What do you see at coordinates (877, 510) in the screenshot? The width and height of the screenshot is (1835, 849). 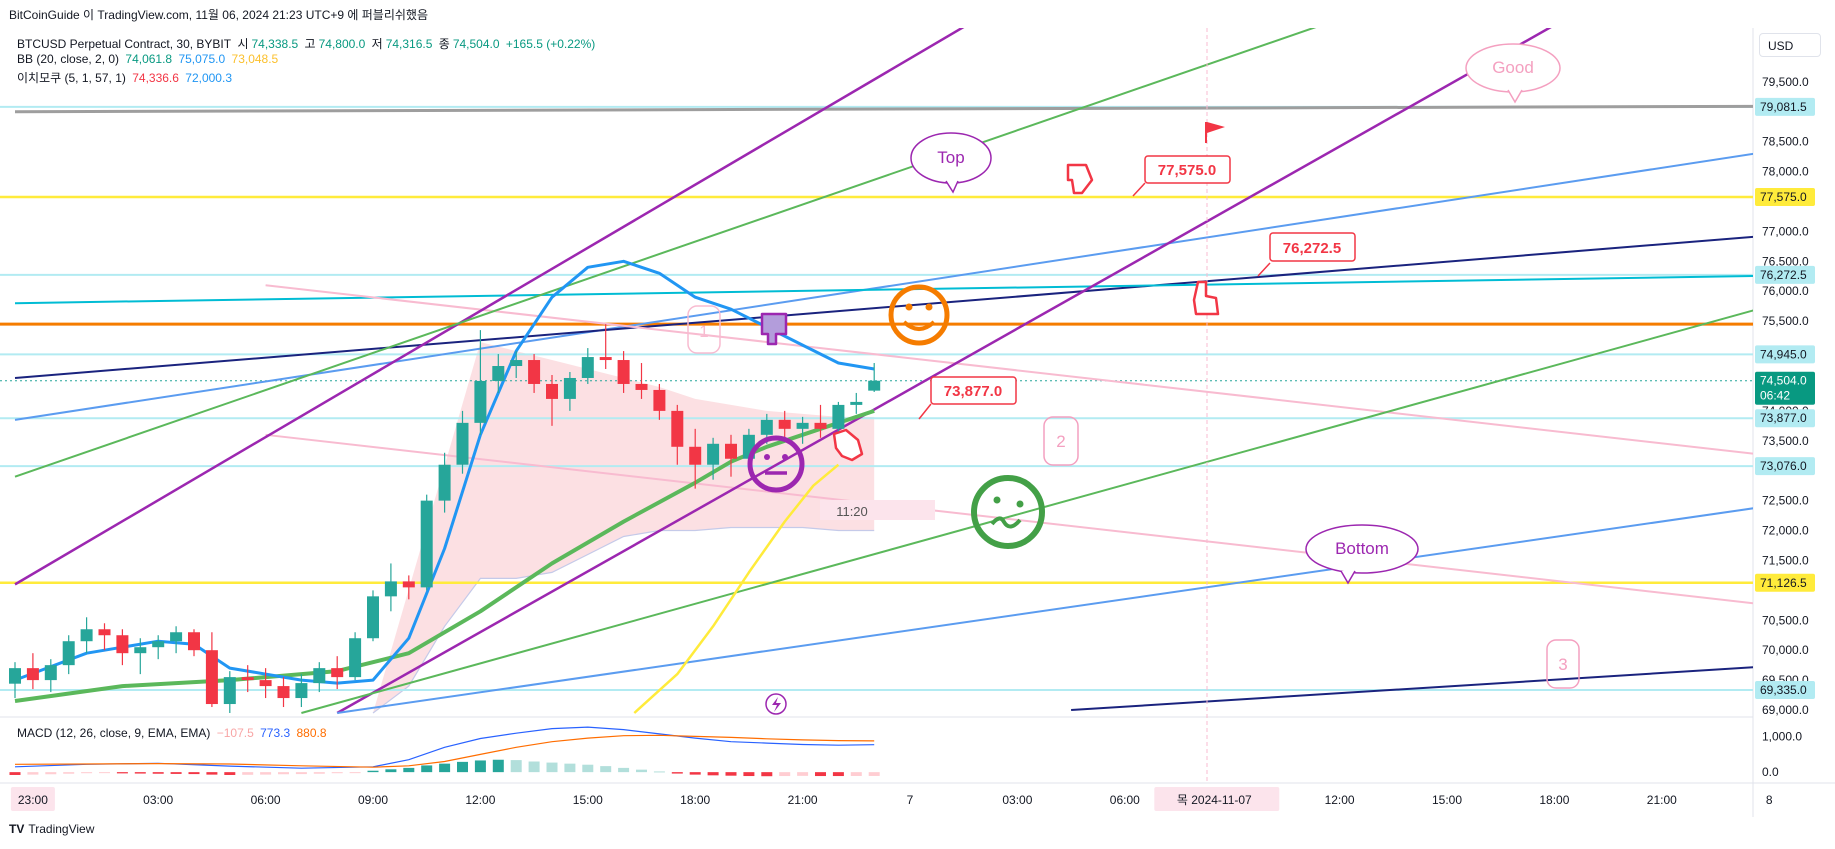 I see `time-marker-1120: 11:20` at bounding box center [877, 510].